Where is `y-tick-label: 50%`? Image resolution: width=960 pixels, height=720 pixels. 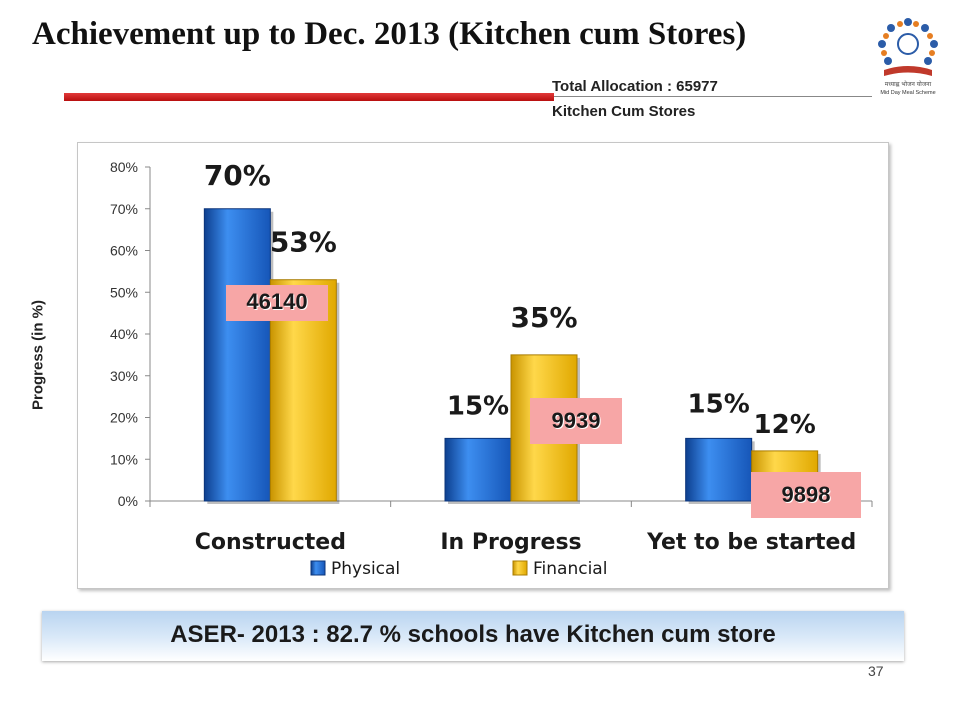
y-tick-label: 50% is located at coordinates (124, 292).